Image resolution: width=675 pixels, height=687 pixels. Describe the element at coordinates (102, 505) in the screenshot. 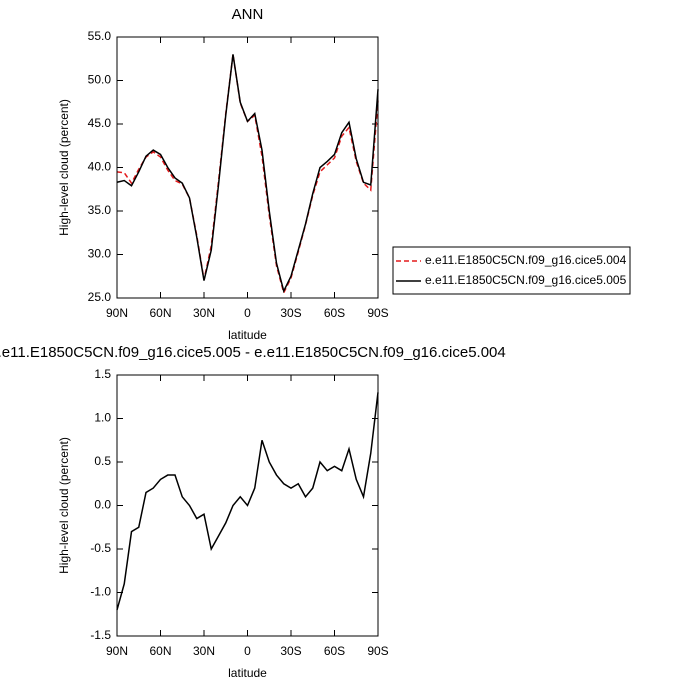

I see `y-tick-label: 0.0` at that location.